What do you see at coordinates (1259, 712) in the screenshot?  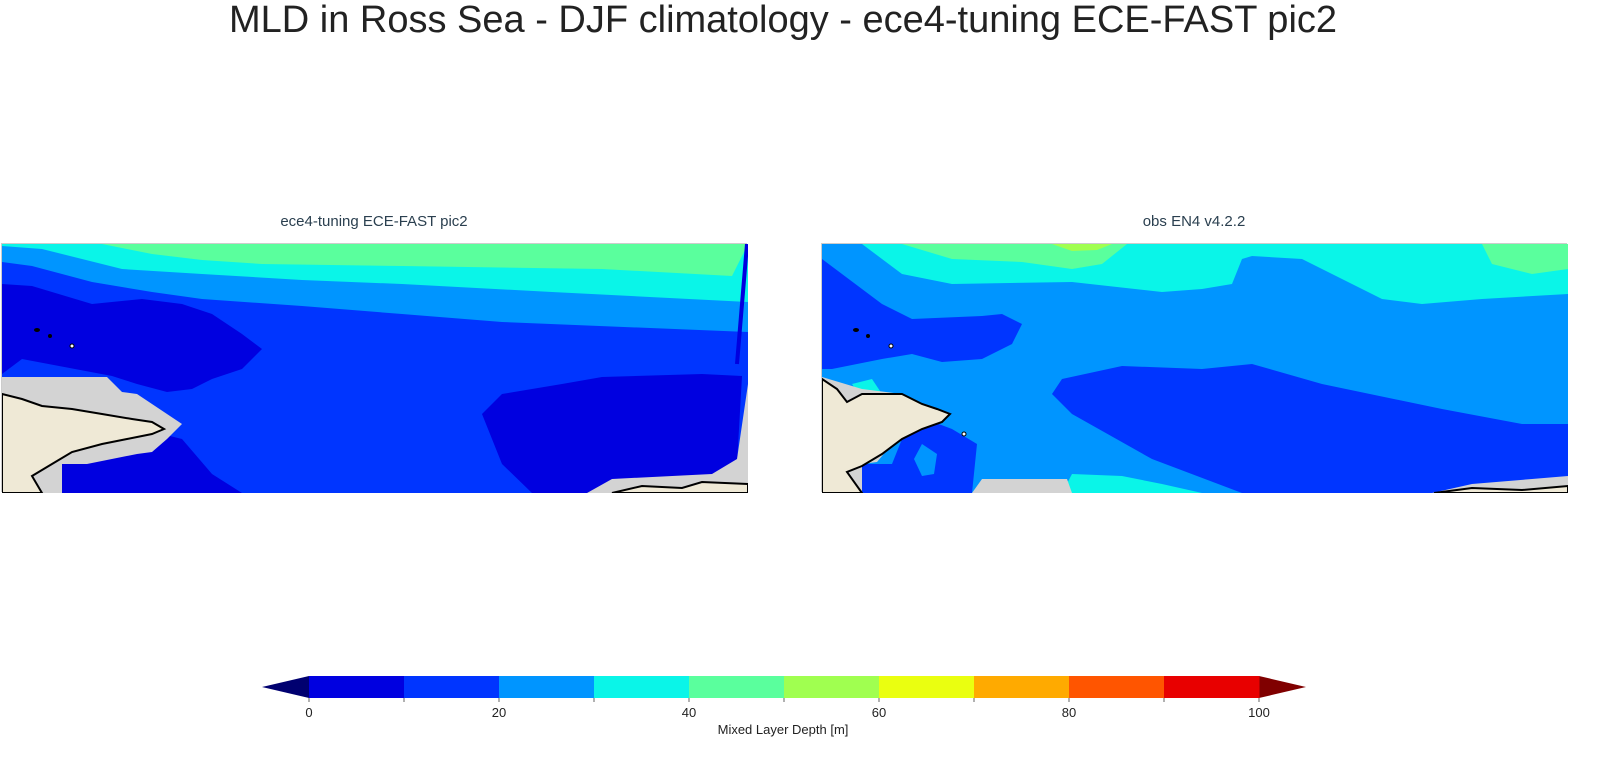 I see `colorbar-tick-label: 100` at bounding box center [1259, 712].